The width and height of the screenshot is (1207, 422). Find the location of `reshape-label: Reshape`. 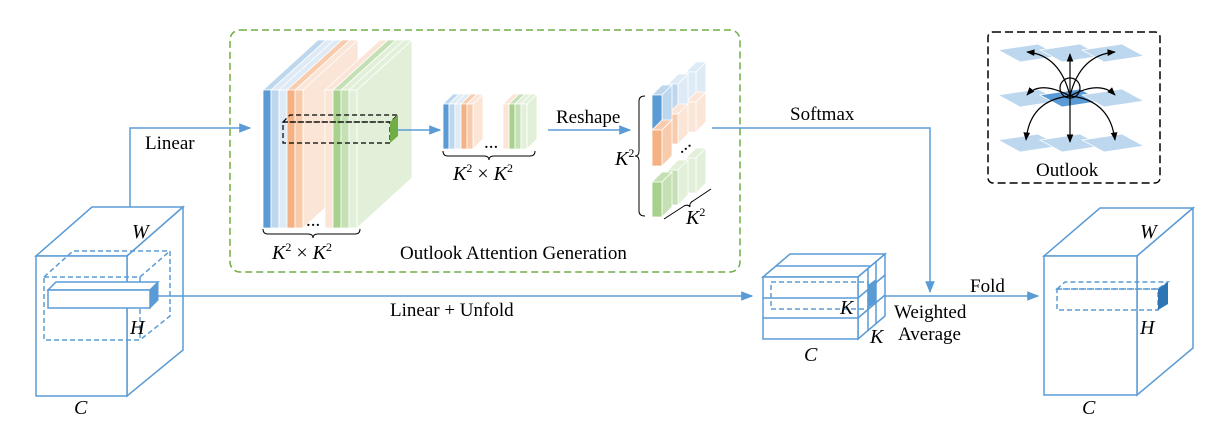

reshape-label: Reshape is located at coordinates (588, 117).